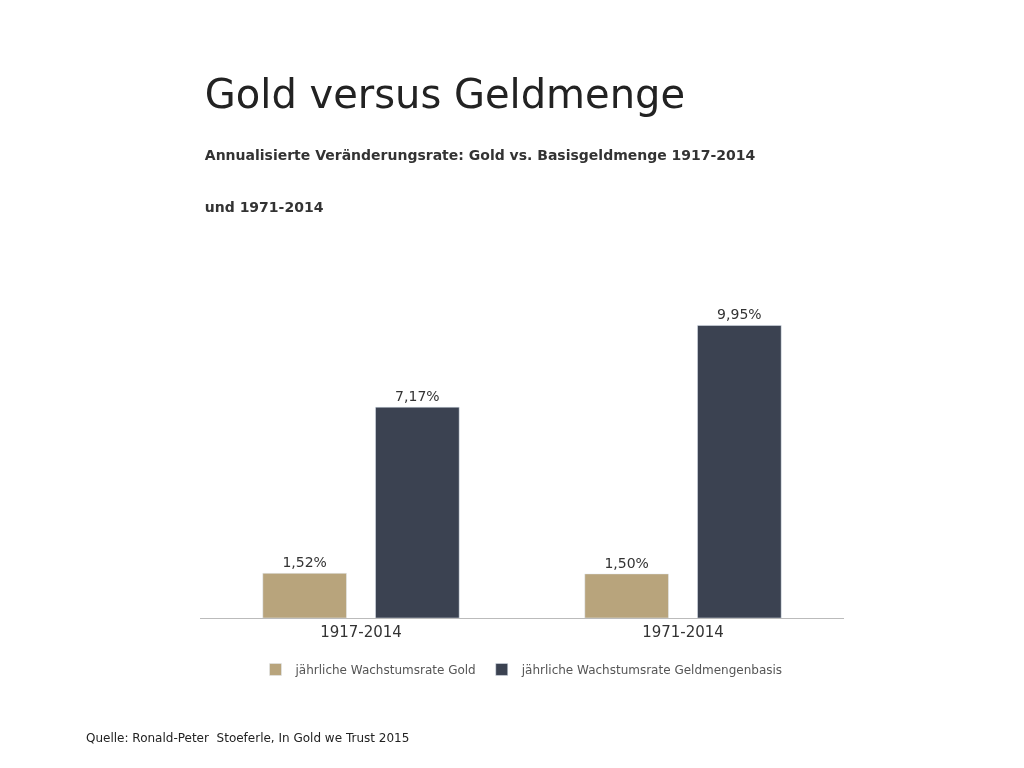  Describe the element at coordinates (444, 93) in the screenshot. I see `chart-title: Gold versus Geldmenge` at that location.